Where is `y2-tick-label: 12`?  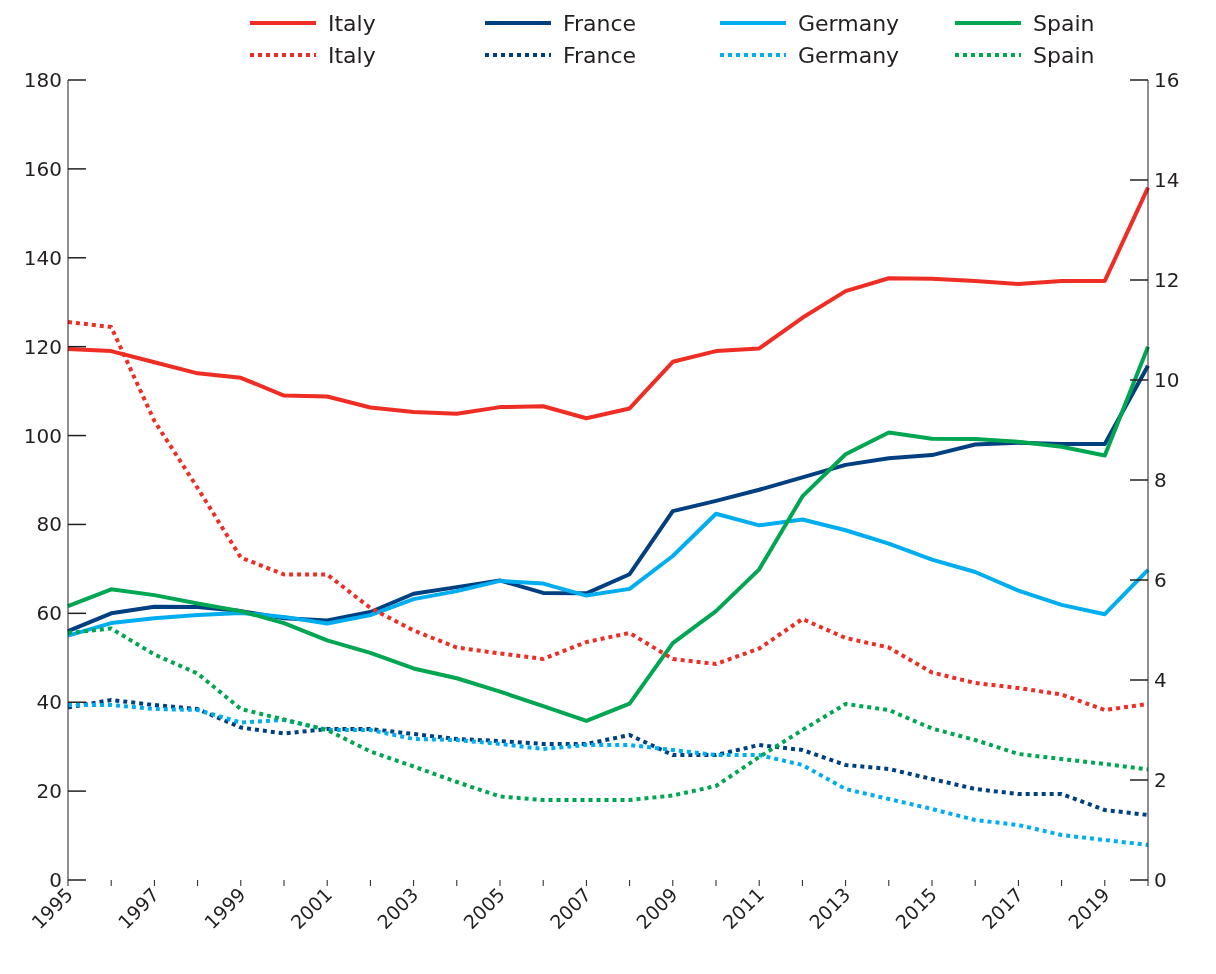 y2-tick-label: 12 is located at coordinates (1167, 280).